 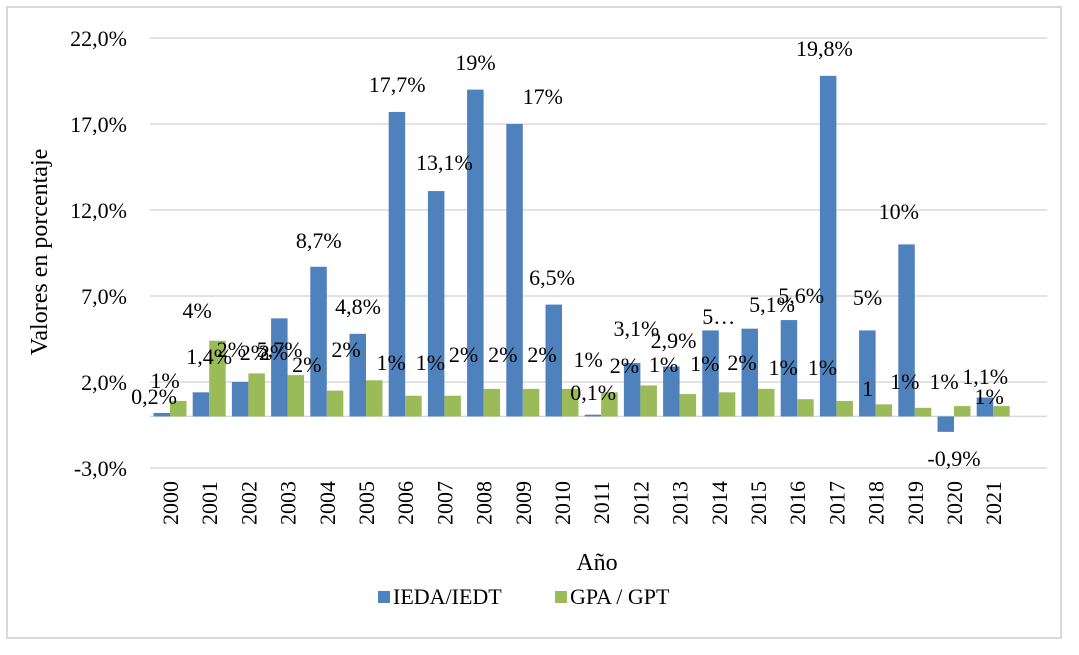 I want to click on data-label-ieda-2010: 6,5%, so click(x=552, y=277).